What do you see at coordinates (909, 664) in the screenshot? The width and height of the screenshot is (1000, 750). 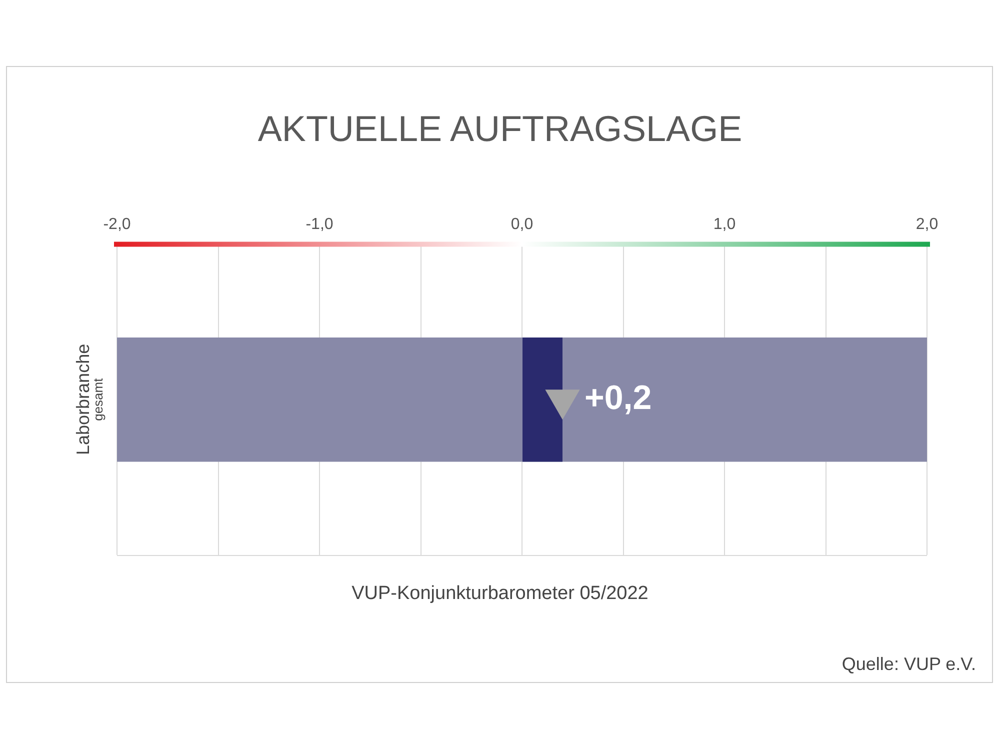 I see `source-note: Quelle: VUP e.V.` at bounding box center [909, 664].